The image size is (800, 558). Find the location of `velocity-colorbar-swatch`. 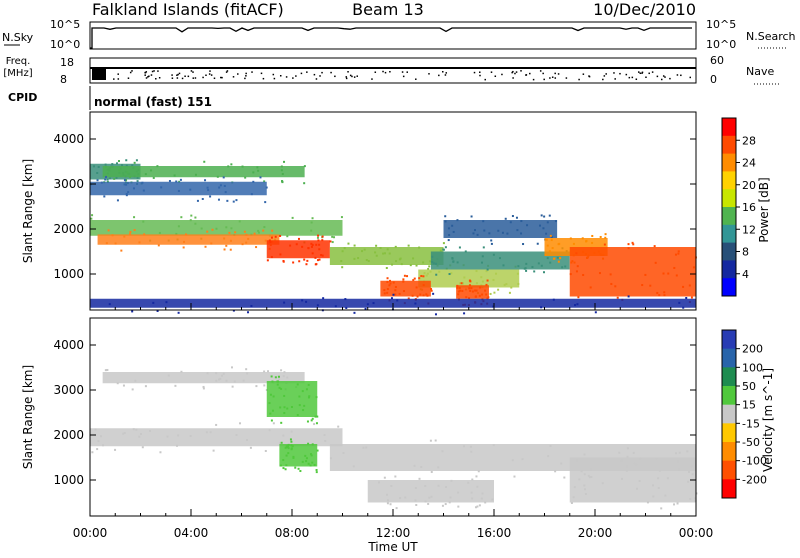

velocity-colorbar-swatch is located at coordinates (729, 470).